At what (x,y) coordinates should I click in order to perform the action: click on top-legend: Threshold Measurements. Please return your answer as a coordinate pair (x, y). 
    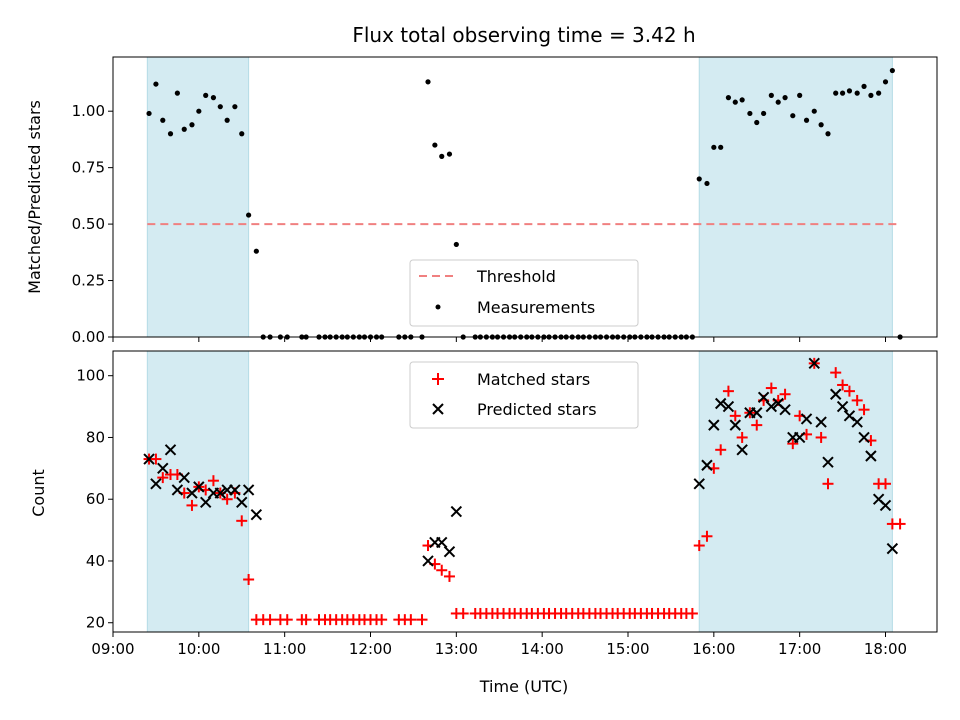
    Looking at the image, I should click on (524, 293).